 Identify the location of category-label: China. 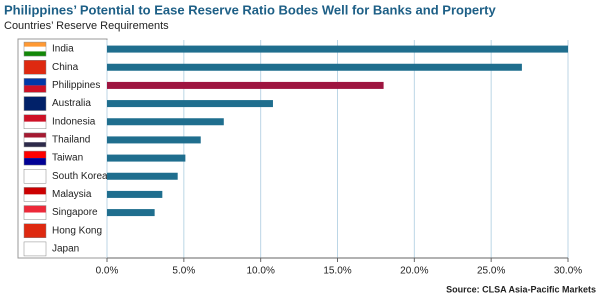
(65, 67).